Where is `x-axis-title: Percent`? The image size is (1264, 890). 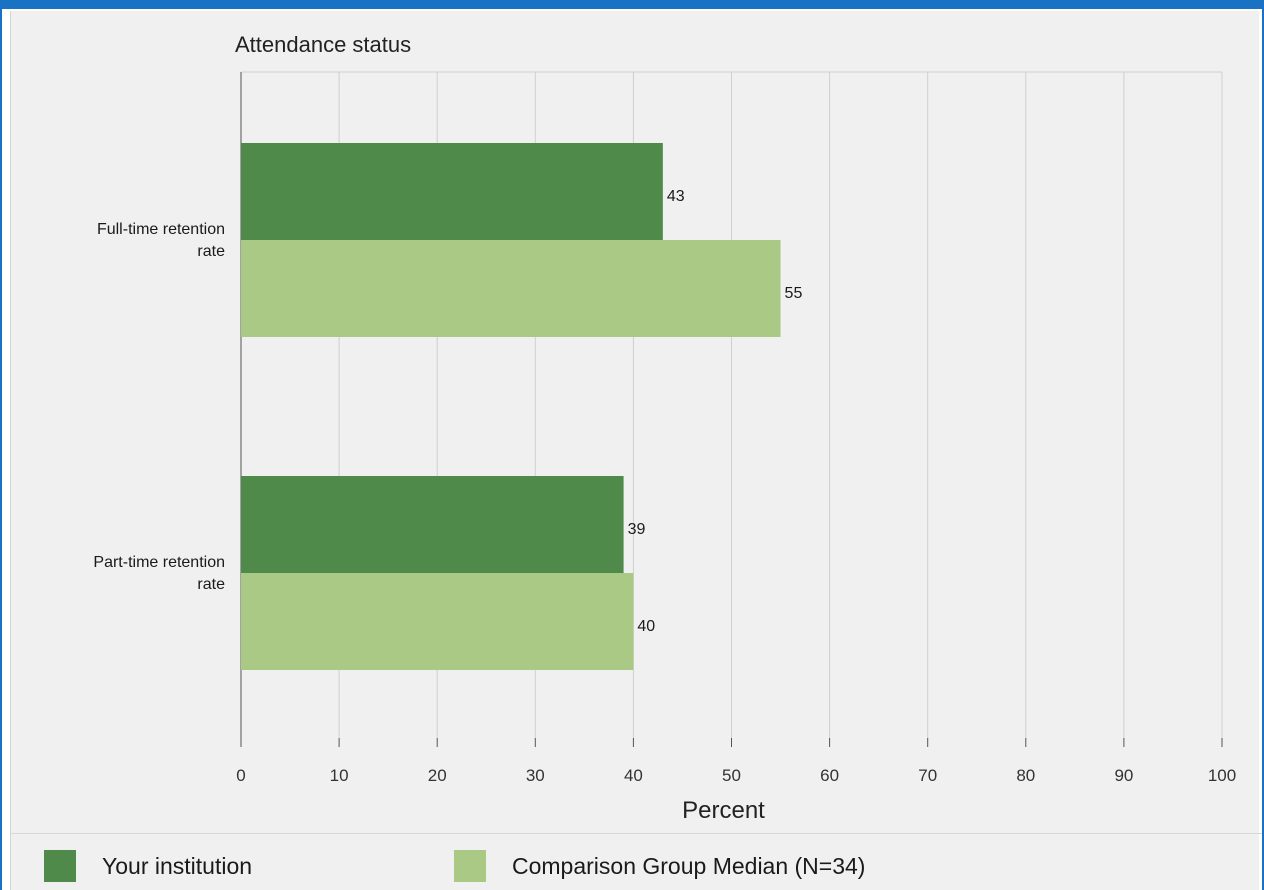 x-axis-title: Percent is located at coordinates (723, 810).